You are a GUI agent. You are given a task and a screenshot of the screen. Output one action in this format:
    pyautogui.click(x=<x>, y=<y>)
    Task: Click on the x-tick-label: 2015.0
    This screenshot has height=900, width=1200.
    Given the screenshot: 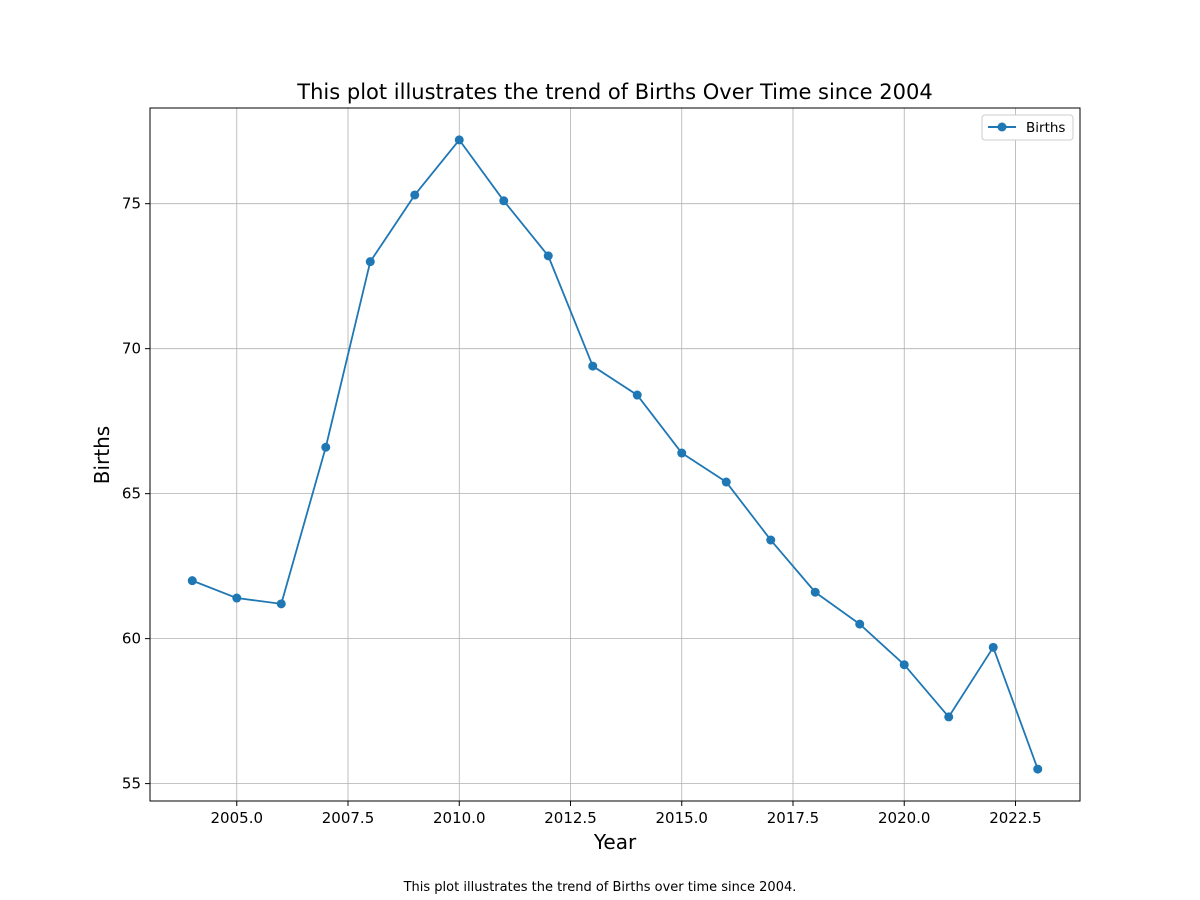 What is the action you would take?
    pyautogui.click(x=681, y=818)
    